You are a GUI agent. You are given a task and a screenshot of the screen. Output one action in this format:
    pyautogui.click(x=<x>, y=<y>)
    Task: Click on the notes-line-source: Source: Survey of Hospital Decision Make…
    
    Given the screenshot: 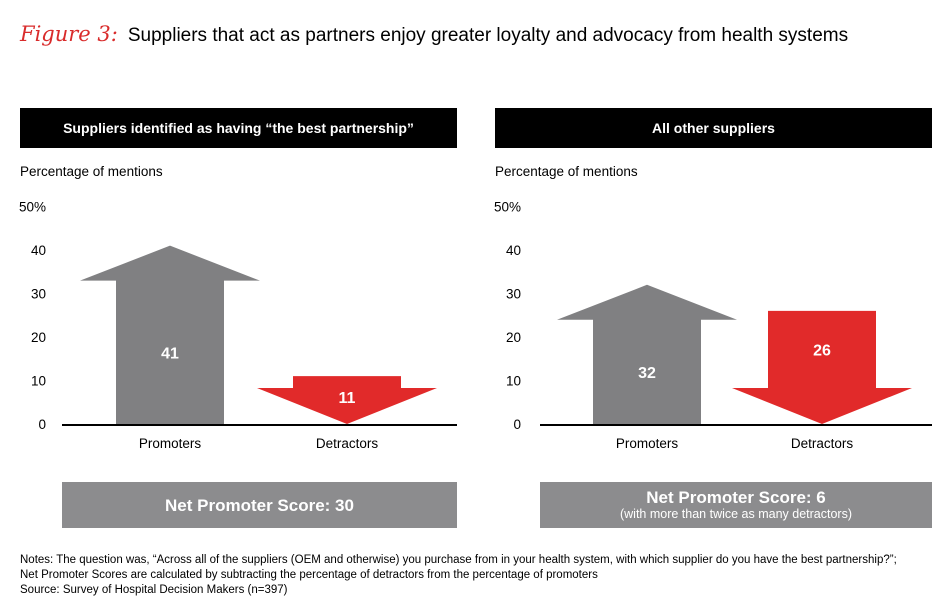 What is the action you would take?
    pyautogui.click(x=154, y=590)
    